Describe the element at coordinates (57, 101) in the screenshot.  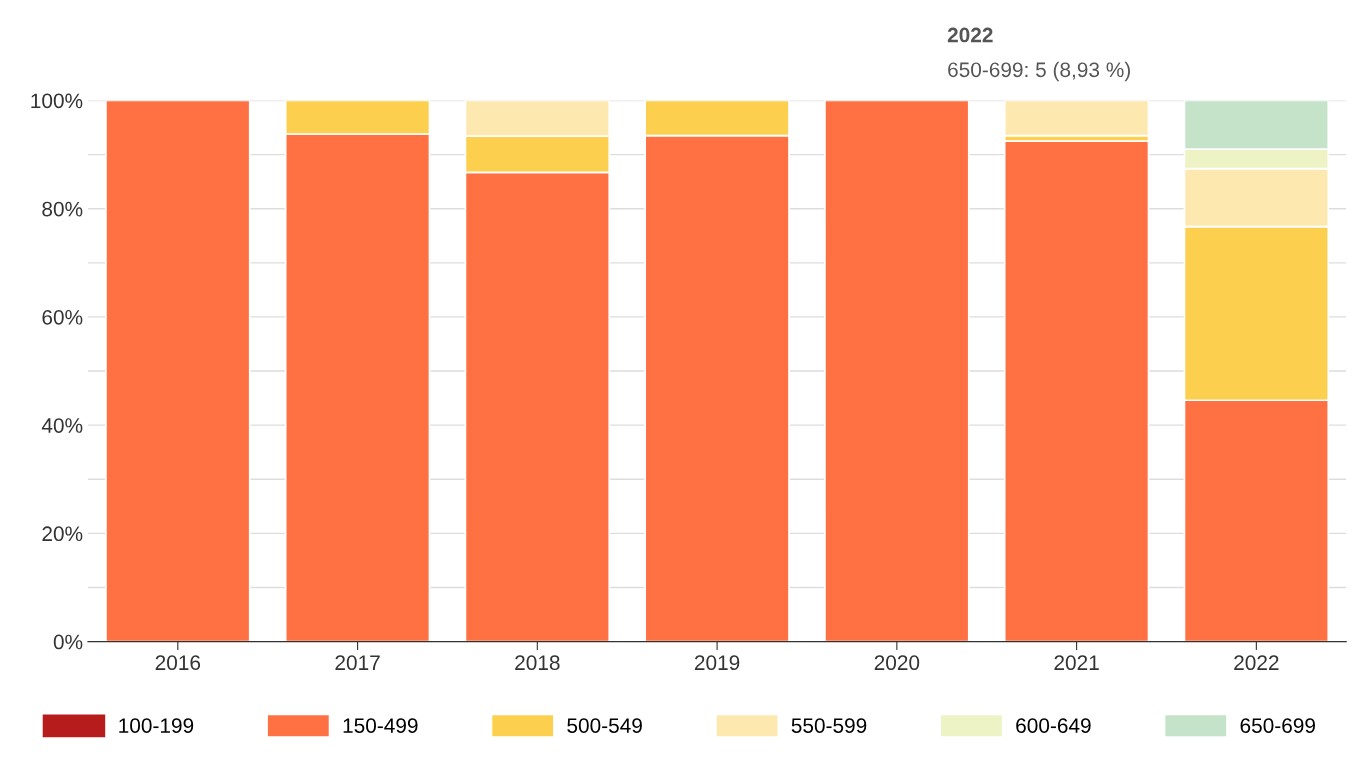
I see `y-tick-label: 100%` at that location.